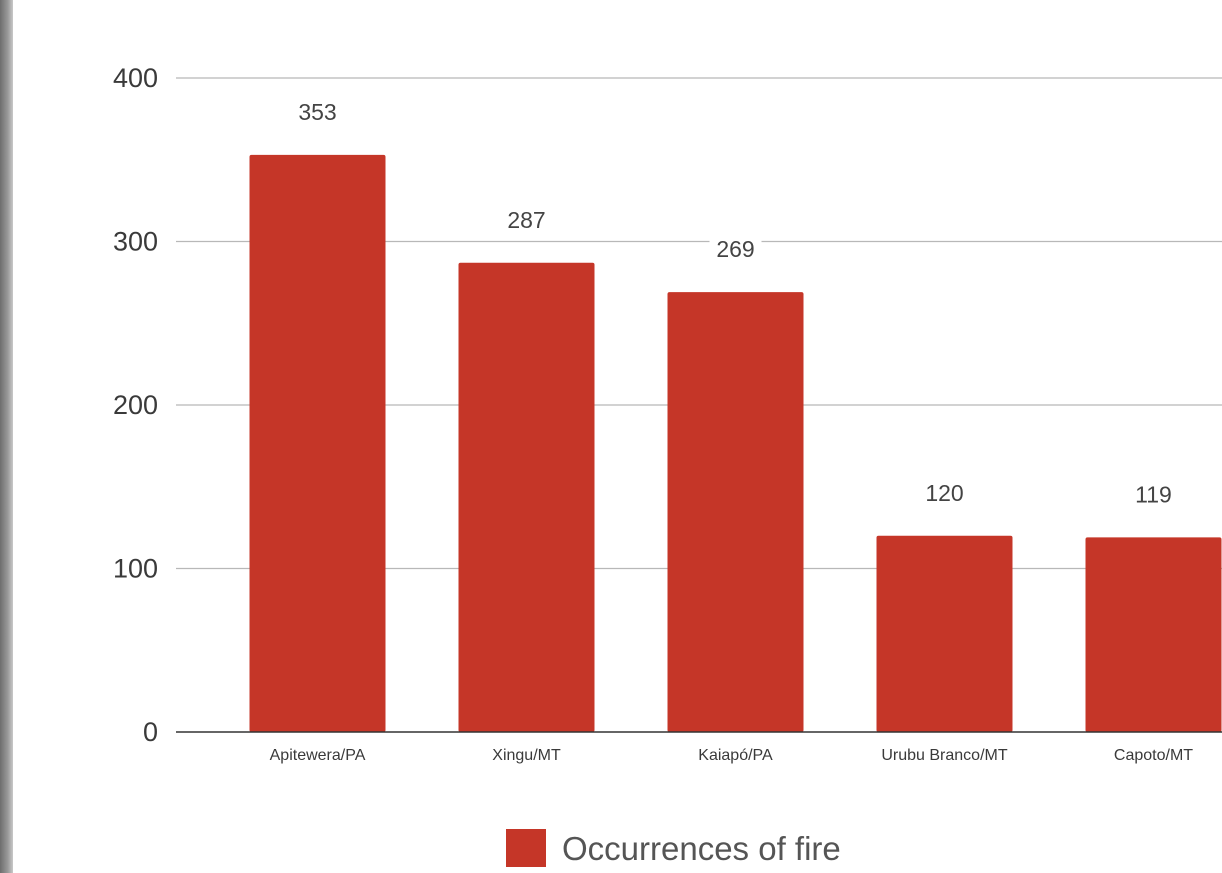  I want to click on y-tick-label: 0, so click(150, 732).